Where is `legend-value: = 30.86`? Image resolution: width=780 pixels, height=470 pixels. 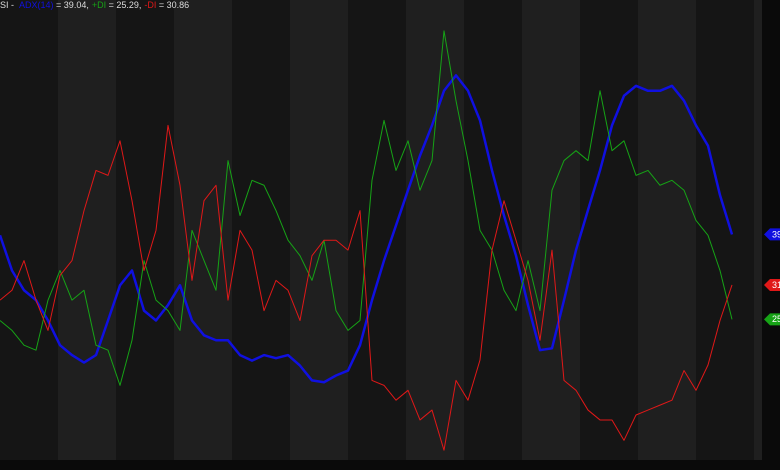
legend-value: = 30.86 is located at coordinates (172, 5).